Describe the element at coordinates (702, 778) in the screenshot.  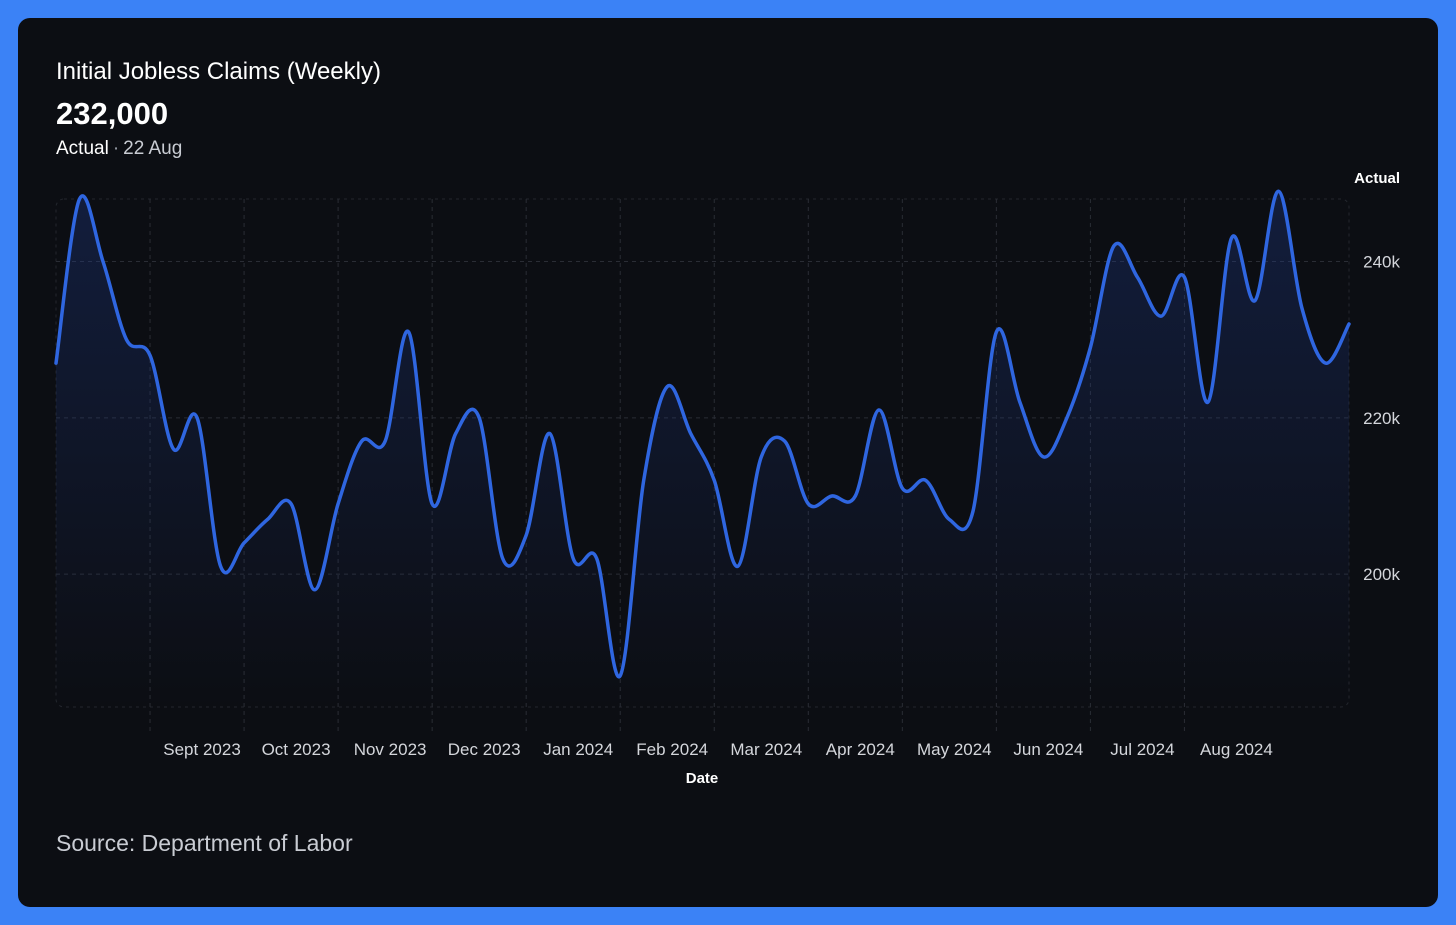
I see `x-axis-title: Date` at that location.